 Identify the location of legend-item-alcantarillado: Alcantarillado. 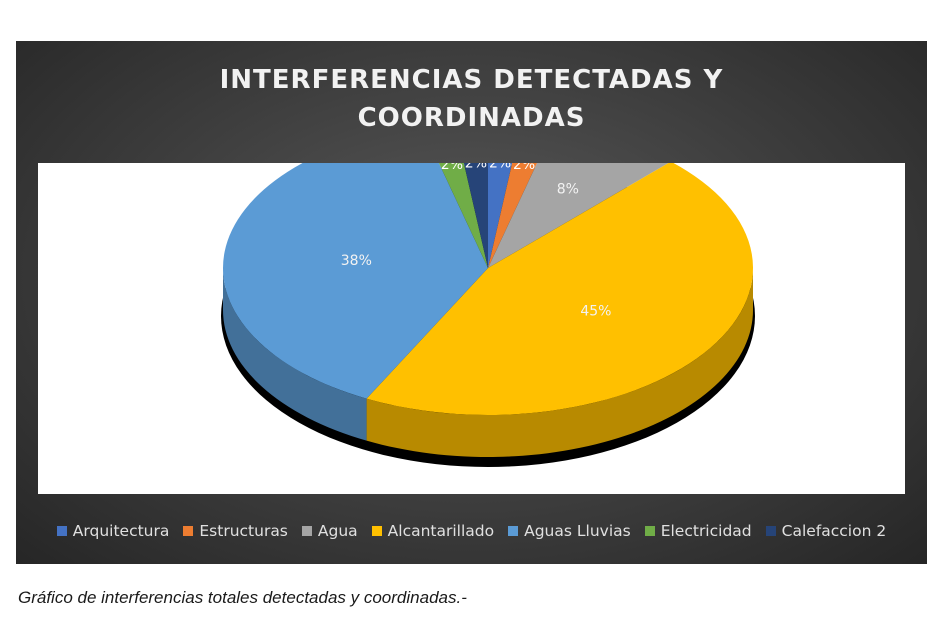
(433, 531).